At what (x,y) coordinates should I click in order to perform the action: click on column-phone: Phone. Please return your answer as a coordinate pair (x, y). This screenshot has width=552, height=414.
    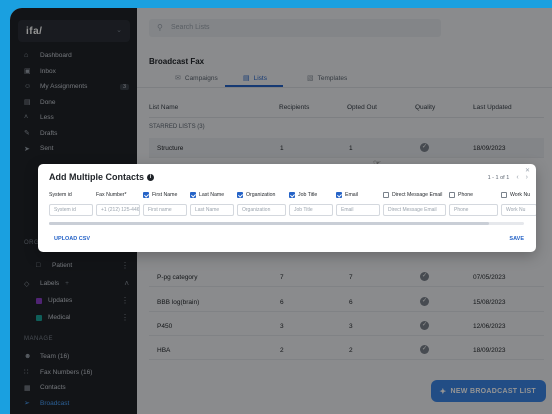
    Looking at the image, I should click on (461, 195).